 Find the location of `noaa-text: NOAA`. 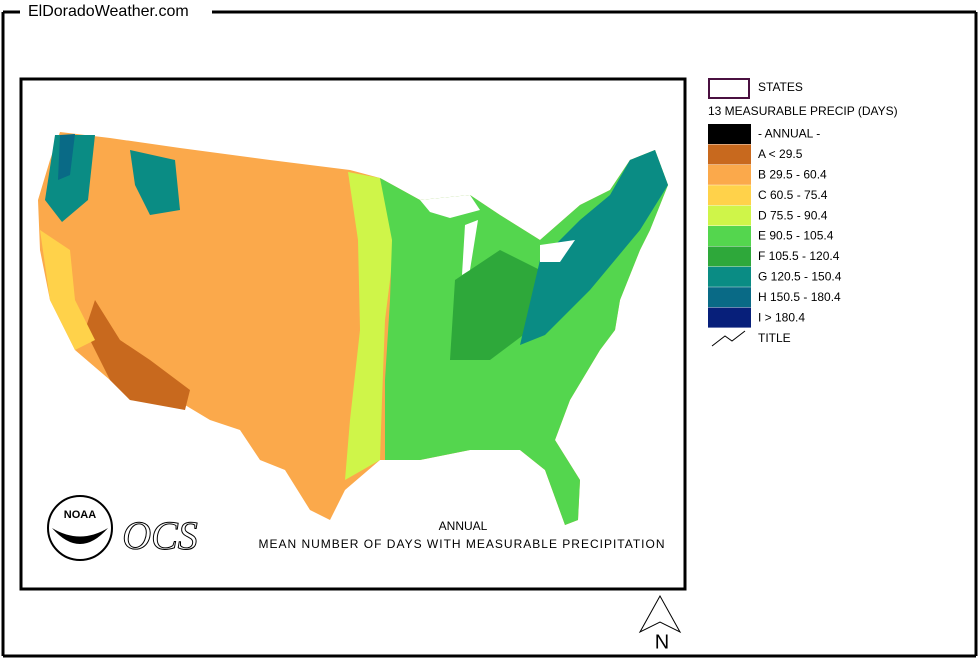

noaa-text: NOAA is located at coordinates (80, 515).